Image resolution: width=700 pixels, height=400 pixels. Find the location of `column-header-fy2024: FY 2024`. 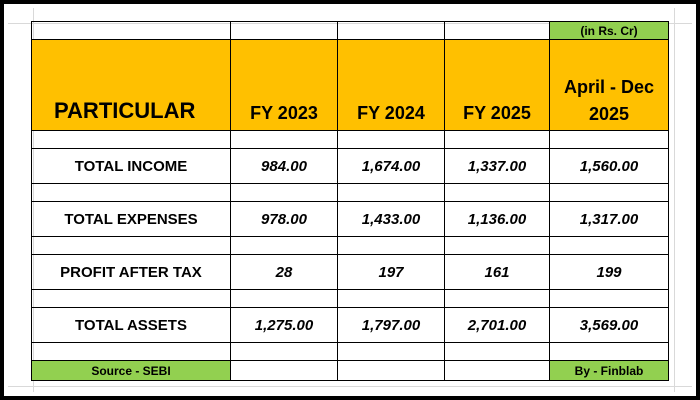

column-header-fy2024: FY 2024 is located at coordinates (391, 85).